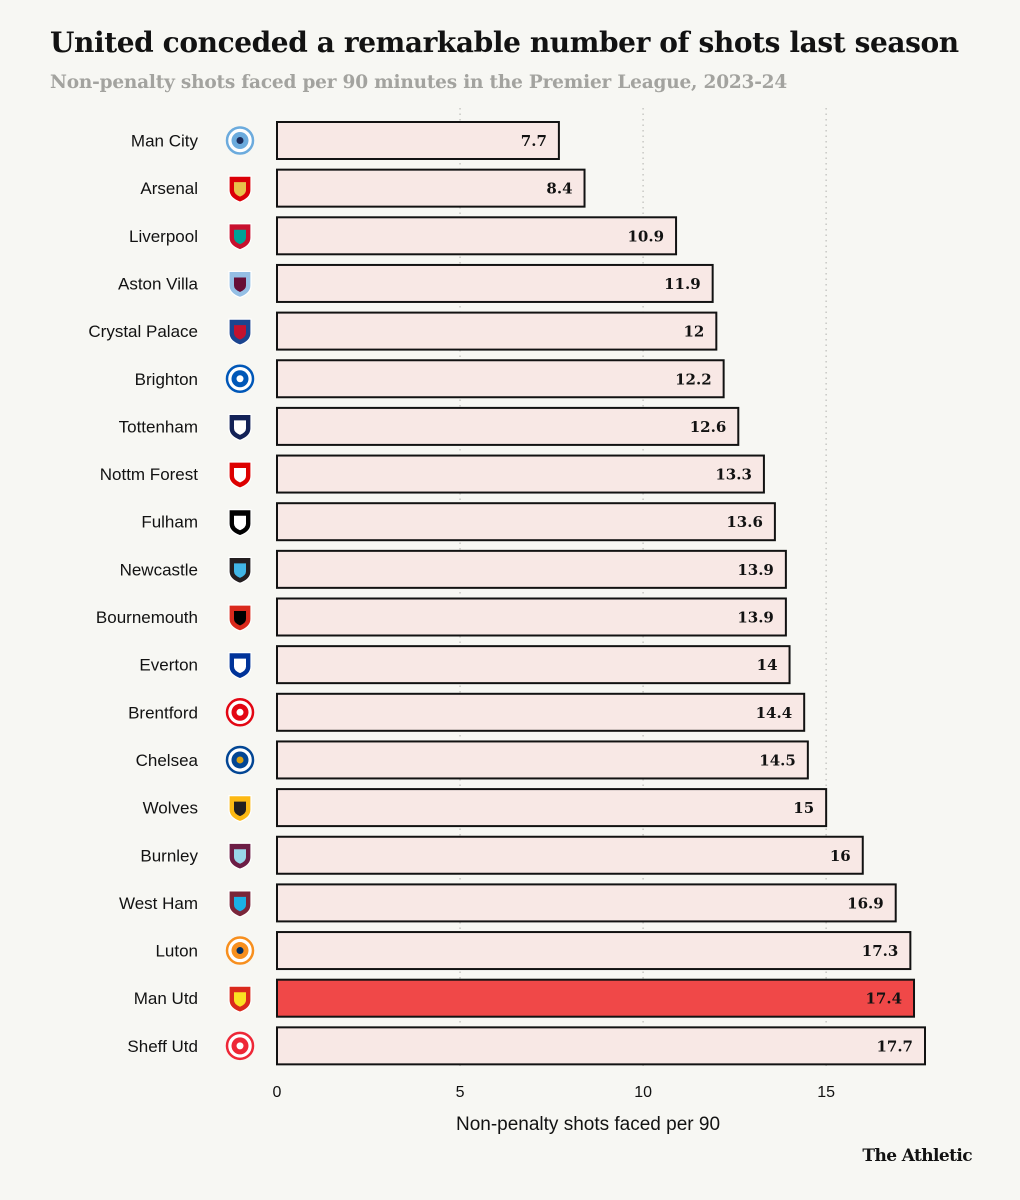 This screenshot has height=1200, width=1020. What do you see at coordinates (170, 808) in the screenshot?
I see `category-label: Wolves` at bounding box center [170, 808].